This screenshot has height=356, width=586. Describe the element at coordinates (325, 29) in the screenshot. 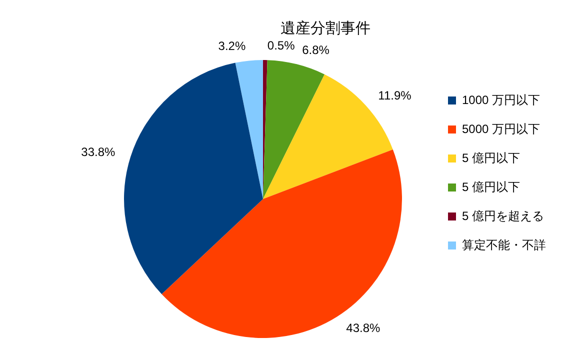

I see `chart-title: 遺産分割事件` at that location.